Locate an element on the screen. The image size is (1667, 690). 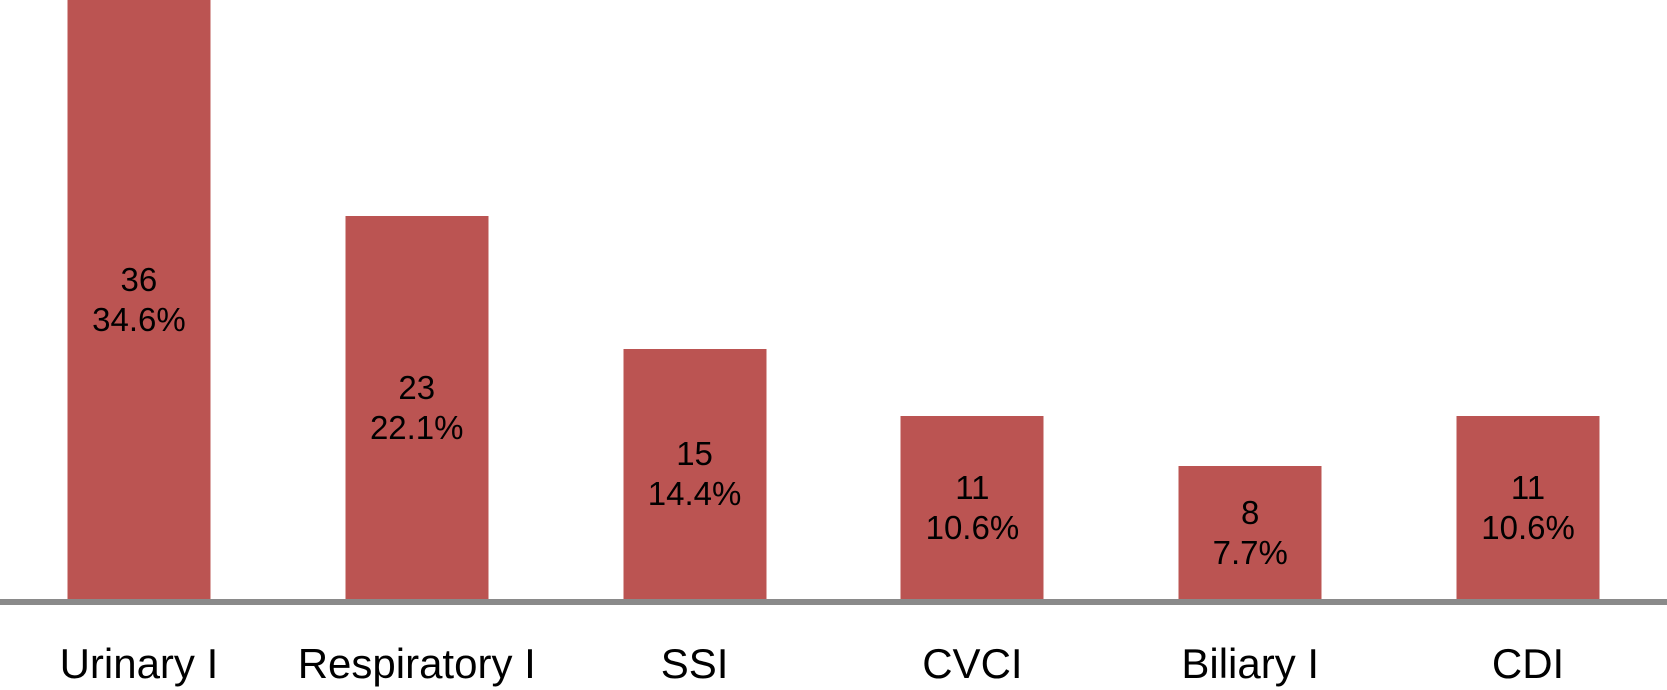
bar-percent-label: 34.6% is located at coordinates (139, 319).